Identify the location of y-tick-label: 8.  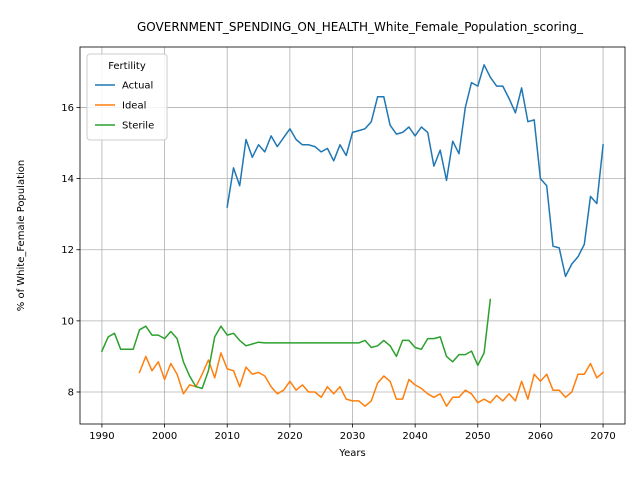
(71, 392).